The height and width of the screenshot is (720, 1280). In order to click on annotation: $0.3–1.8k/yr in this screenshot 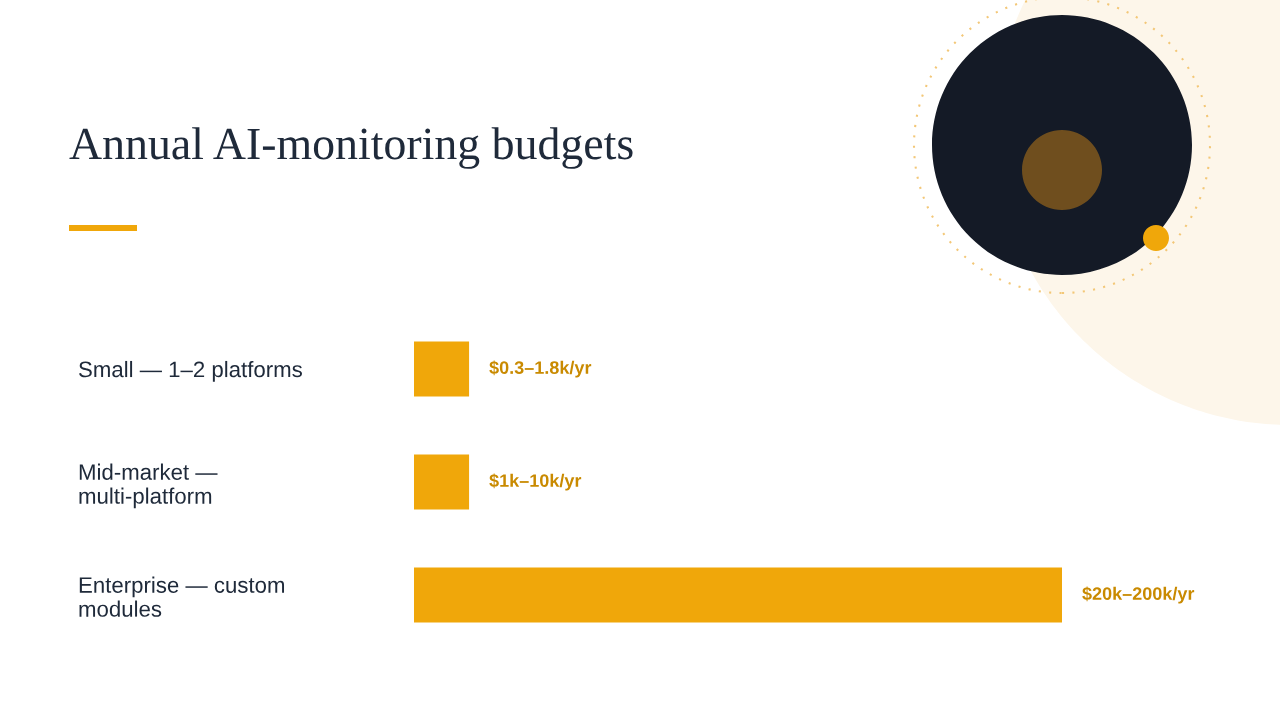, I will do `click(540, 369)`.